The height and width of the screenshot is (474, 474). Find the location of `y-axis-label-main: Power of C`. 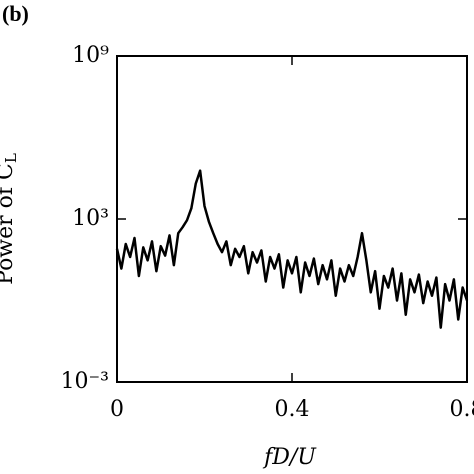

y-axis-label-main: Power of C is located at coordinates (9, 224).